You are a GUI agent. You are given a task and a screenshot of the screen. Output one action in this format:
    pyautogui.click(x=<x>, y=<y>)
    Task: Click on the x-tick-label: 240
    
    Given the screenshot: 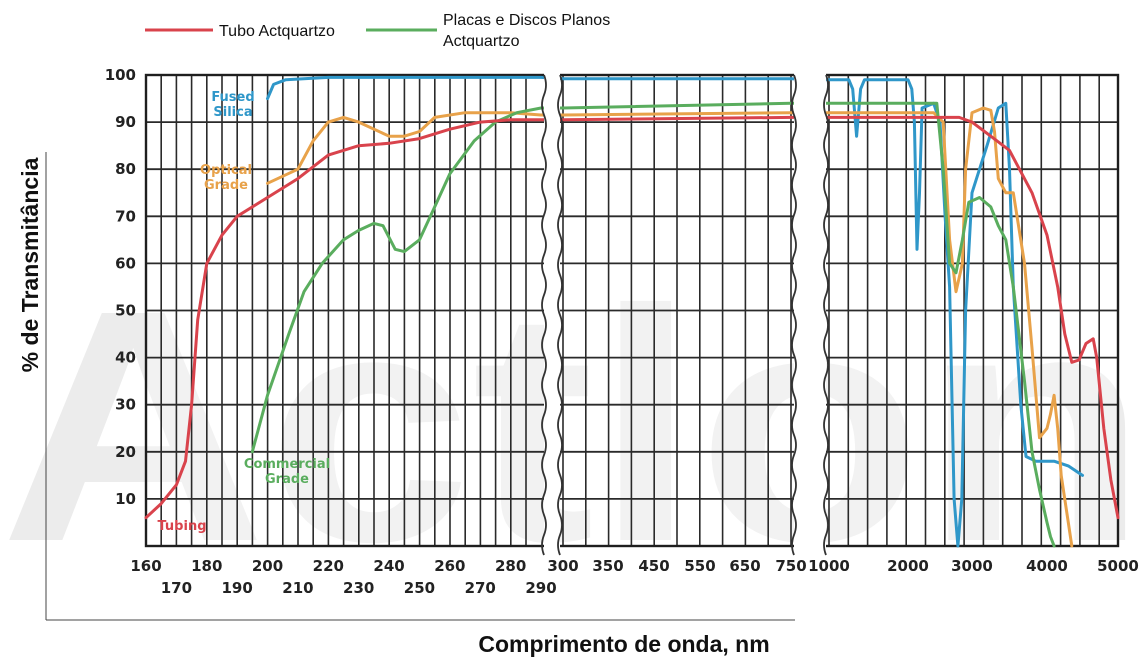 What is the action you would take?
    pyautogui.click(x=388, y=566)
    